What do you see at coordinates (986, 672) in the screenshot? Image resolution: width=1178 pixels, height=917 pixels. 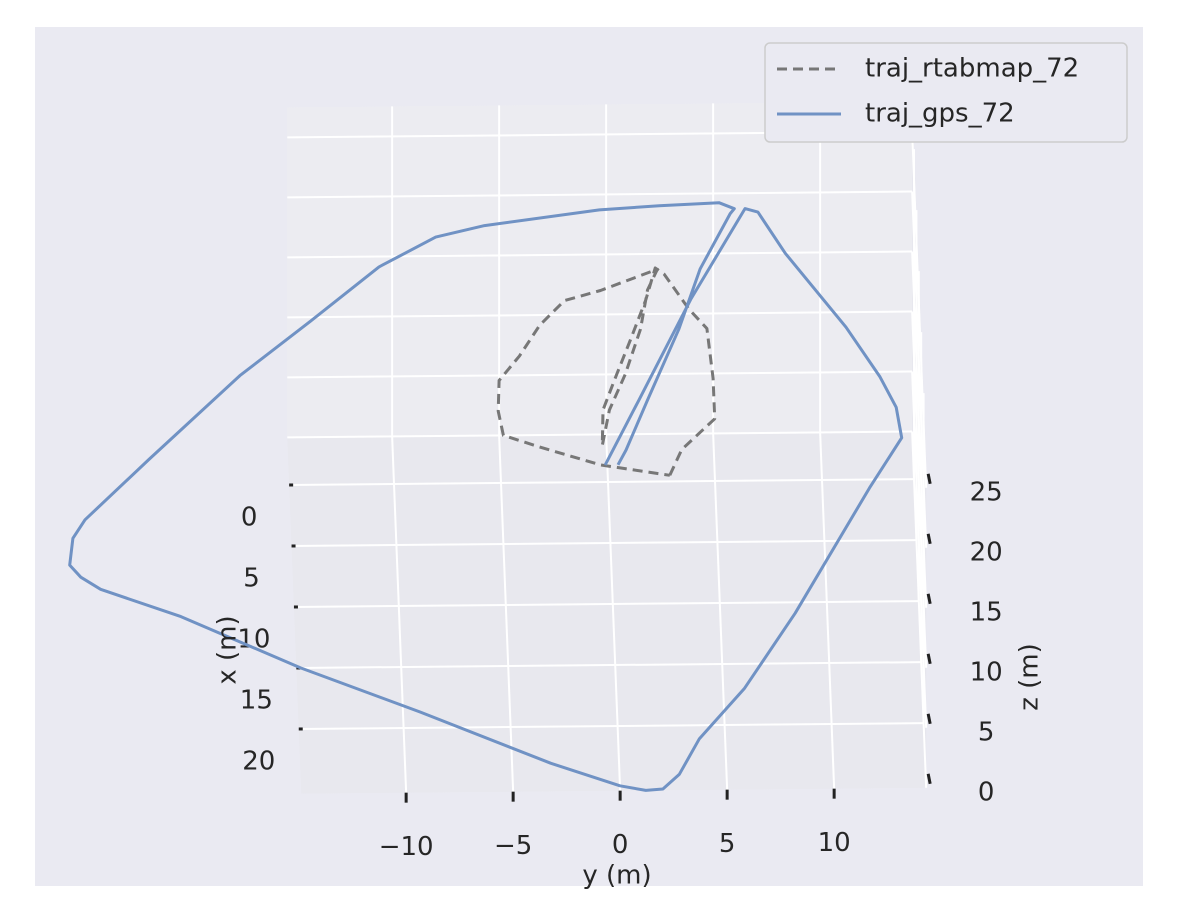 I see `z-tick-label: 10` at bounding box center [986, 672].